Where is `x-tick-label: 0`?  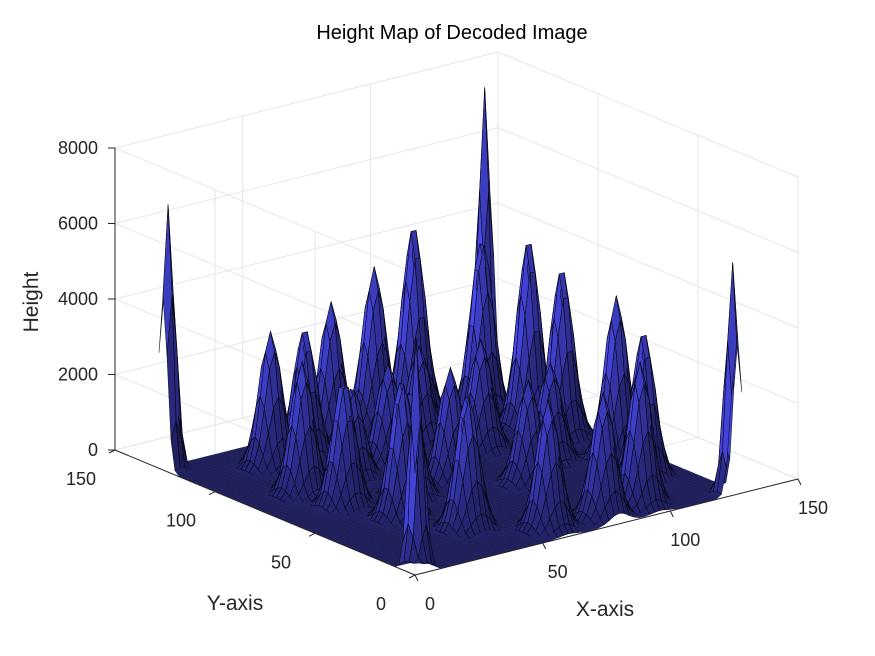
x-tick-label: 0 is located at coordinates (430, 604).